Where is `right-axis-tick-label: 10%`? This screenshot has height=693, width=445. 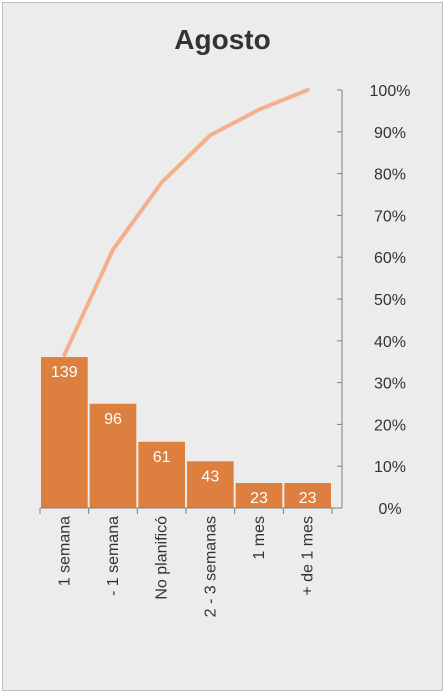 right-axis-tick-label: 10% is located at coordinates (390, 467).